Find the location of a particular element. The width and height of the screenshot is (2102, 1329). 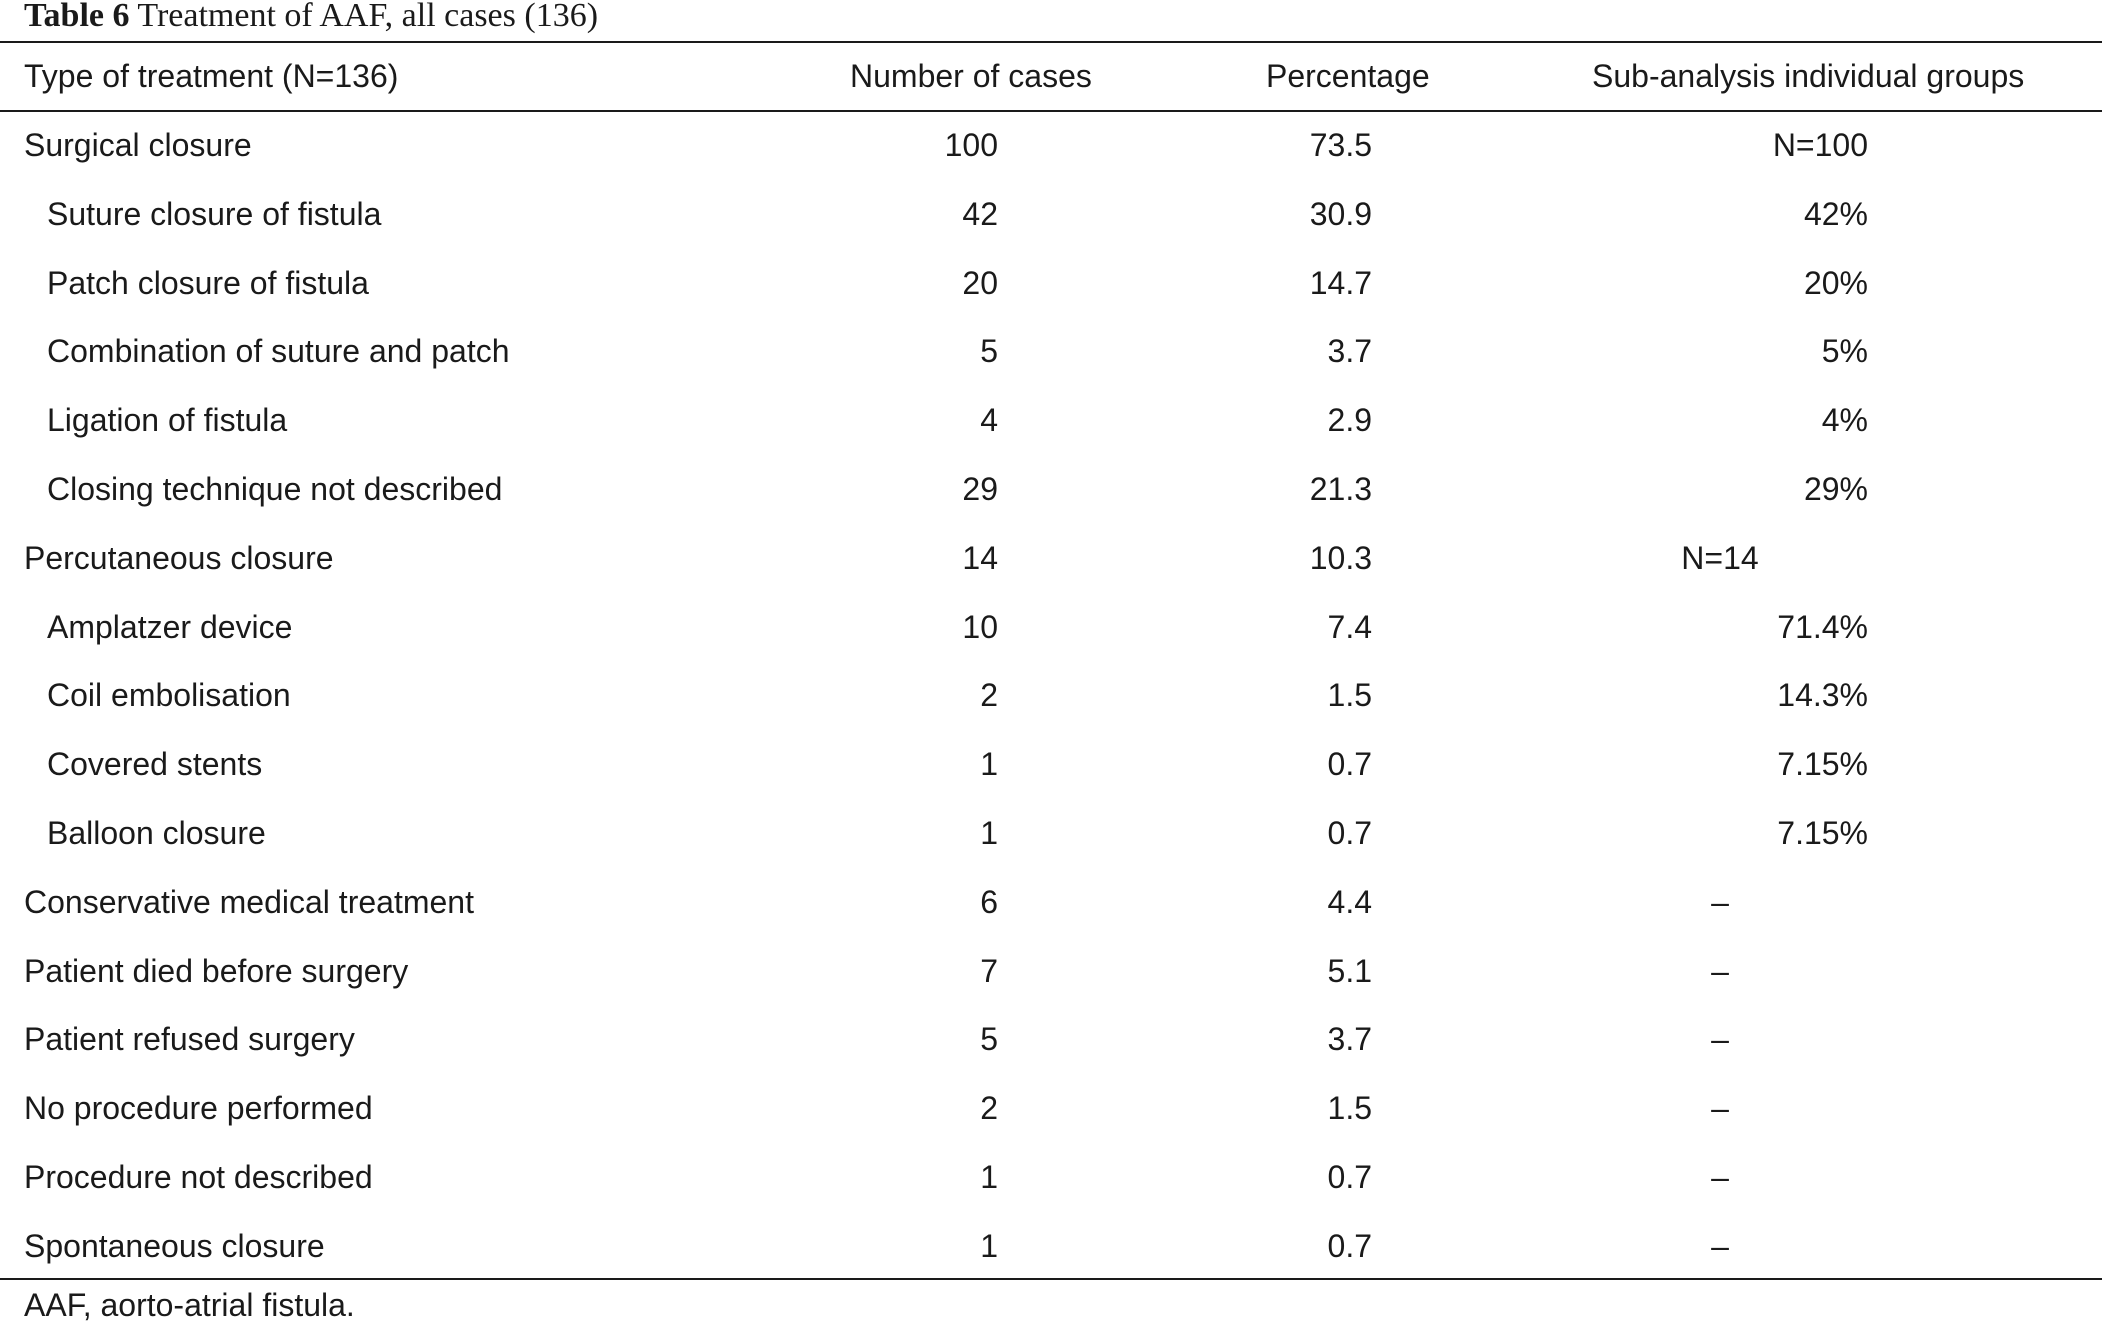

cell-type-of-treatment: Conservative medical treatment is located at coordinates (249, 901).